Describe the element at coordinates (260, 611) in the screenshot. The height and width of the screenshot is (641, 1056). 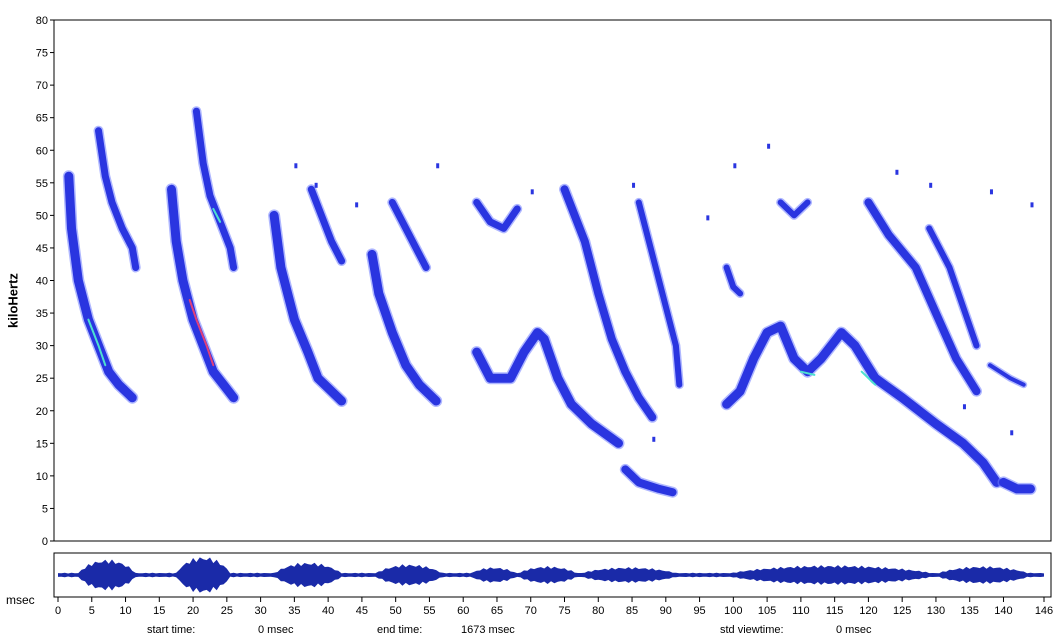
I see `x-tick-label: 30` at that location.